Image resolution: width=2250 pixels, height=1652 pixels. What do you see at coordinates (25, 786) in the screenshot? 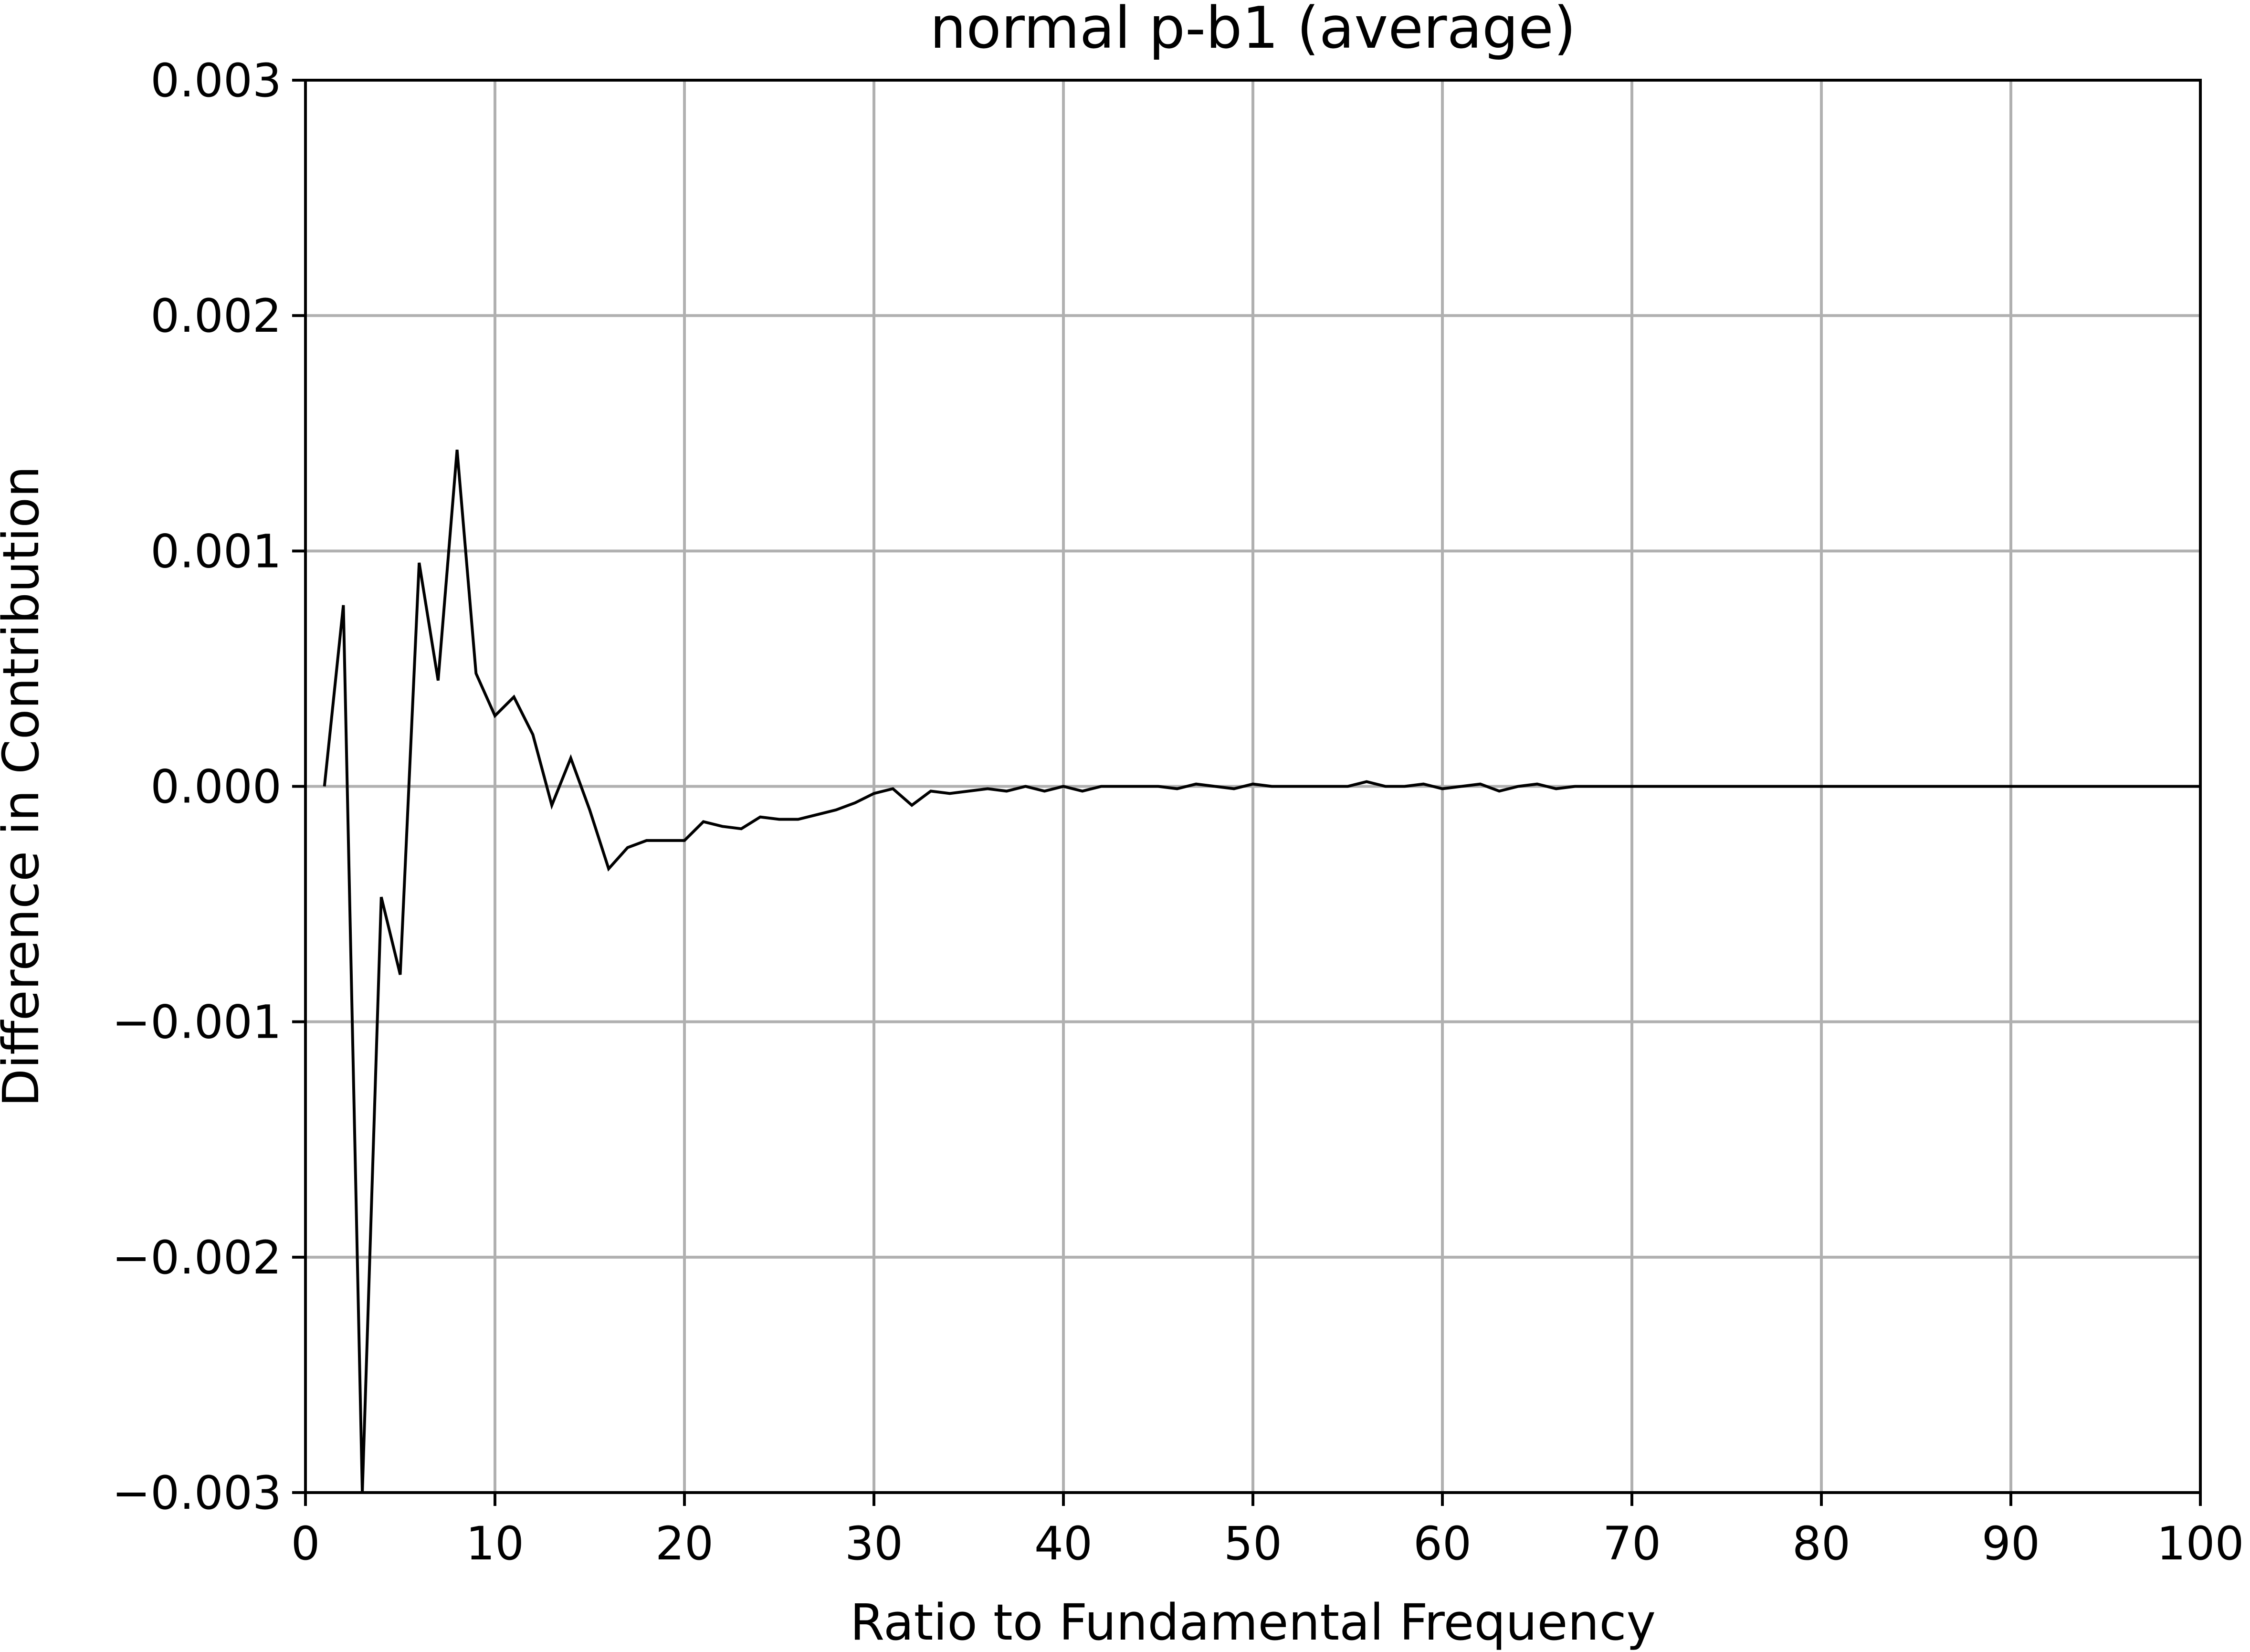
I see `y-axis-title: Difference in Contribution` at bounding box center [25, 786].